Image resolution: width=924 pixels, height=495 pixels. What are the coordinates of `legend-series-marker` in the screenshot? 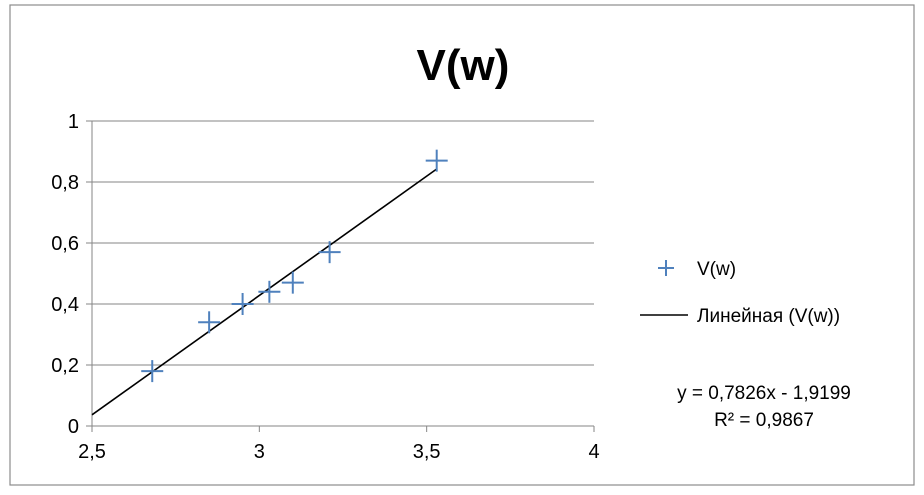 It's located at (666, 268).